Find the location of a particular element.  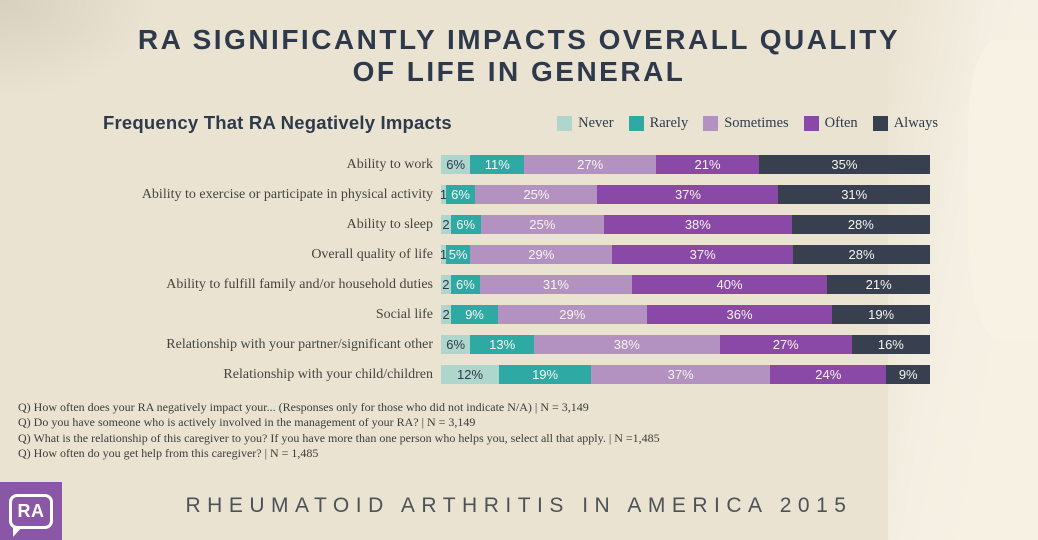

bar-segment-sometimes: 31% is located at coordinates (556, 284).